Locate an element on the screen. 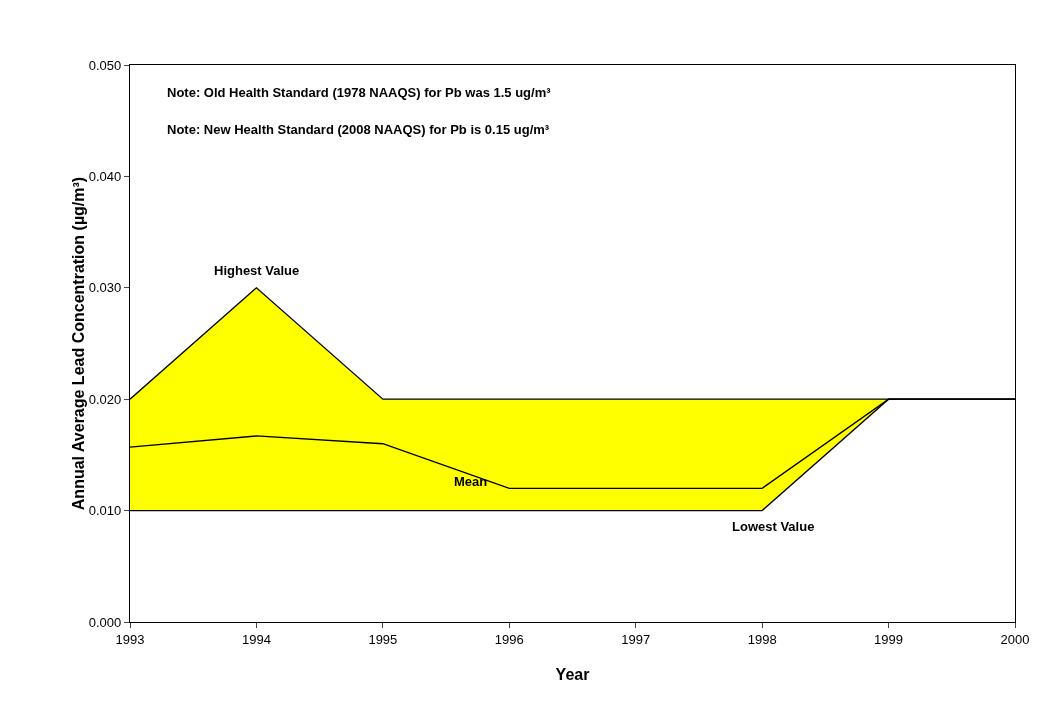 The image size is (1045, 717). x-tick-label: 1994 is located at coordinates (256, 639).